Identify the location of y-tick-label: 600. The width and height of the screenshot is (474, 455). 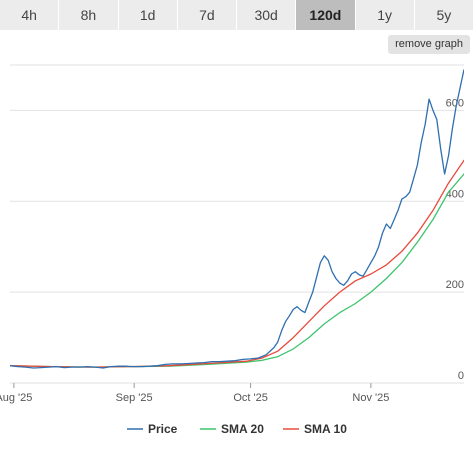
(455, 103).